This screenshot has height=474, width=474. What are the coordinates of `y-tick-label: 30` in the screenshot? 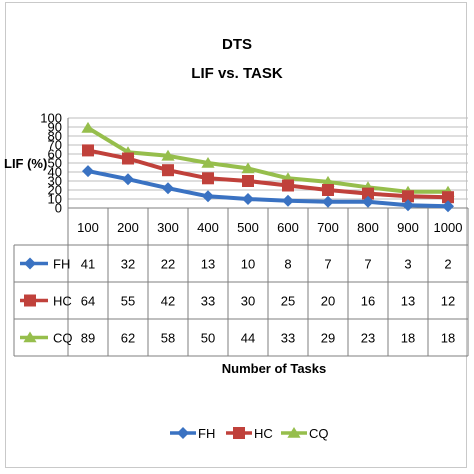 It's located at (55, 181).